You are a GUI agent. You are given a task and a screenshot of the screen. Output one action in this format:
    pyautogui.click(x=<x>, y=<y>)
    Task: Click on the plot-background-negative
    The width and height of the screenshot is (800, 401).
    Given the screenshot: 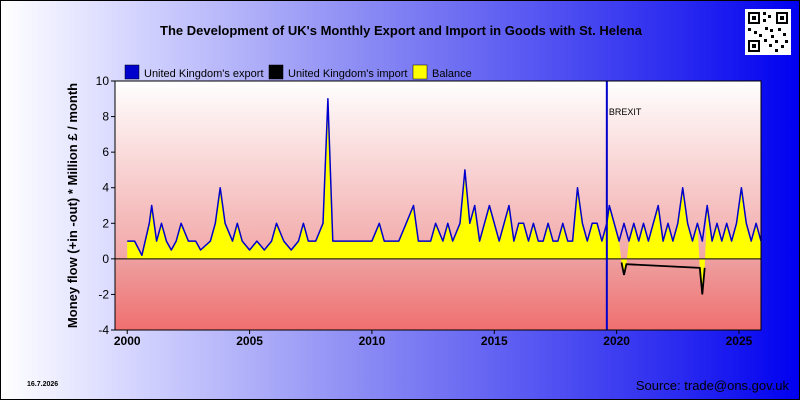 What is the action you would take?
    pyautogui.click(x=438, y=294)
    